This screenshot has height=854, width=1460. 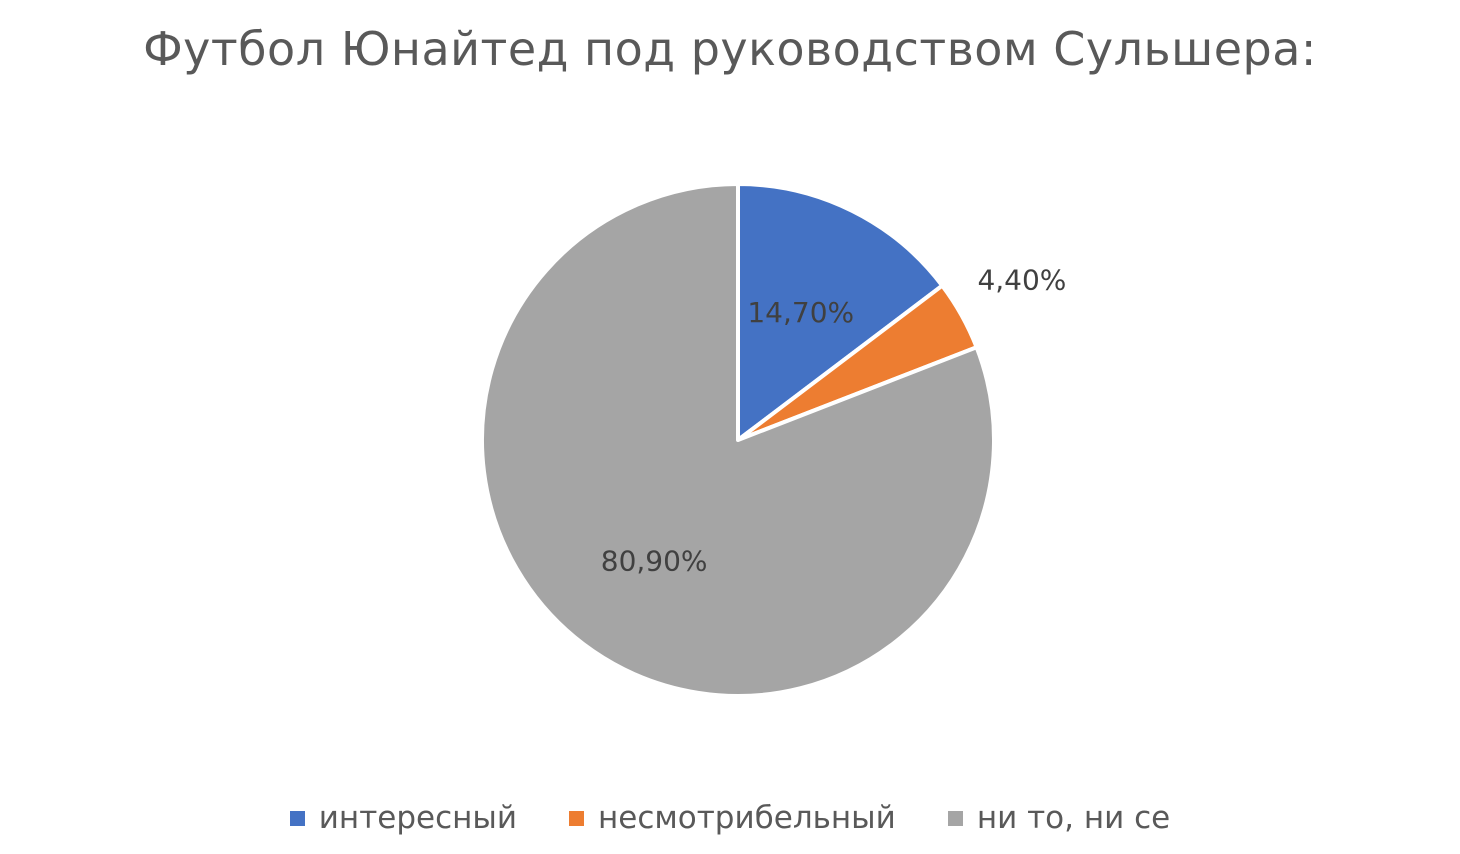 I want to click on legend-label-neither: ни то, ни се, so click(x=1073, y=818).